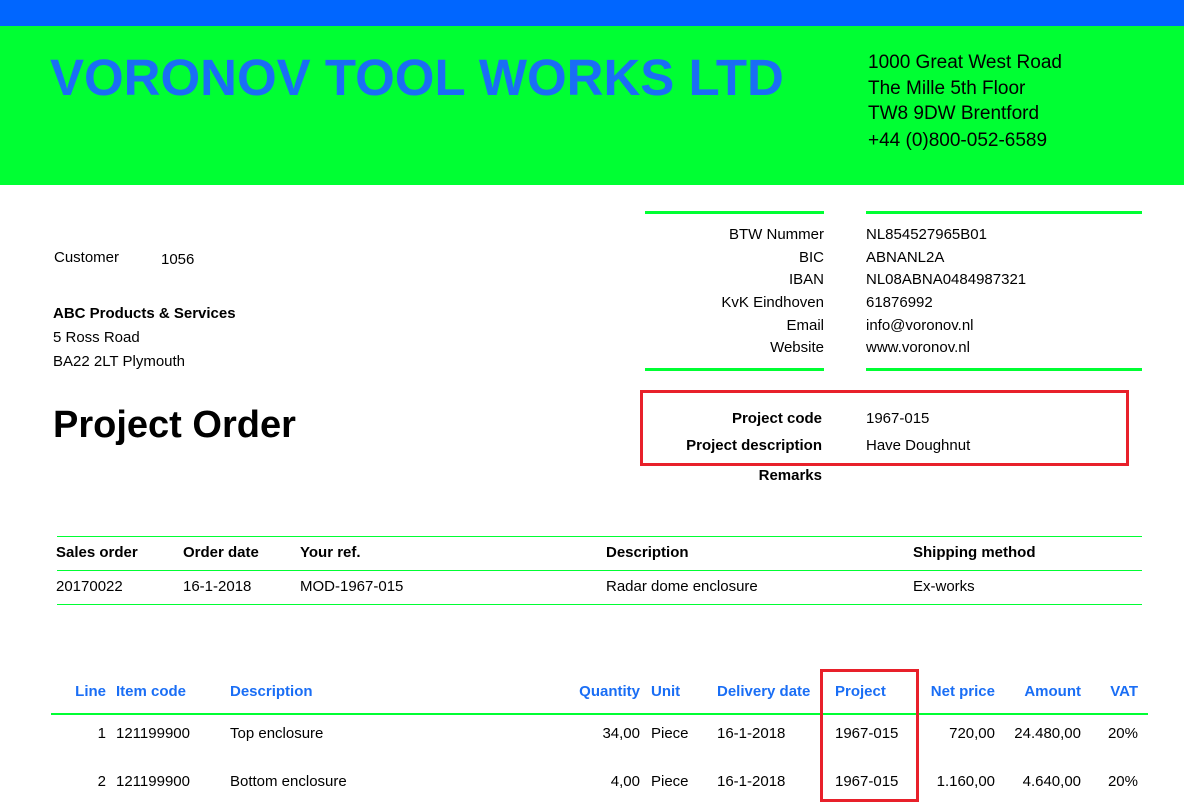 The height and width of the screenshot is (812, 1184). I want to click on column-header: VAT, so click(1124, 691).